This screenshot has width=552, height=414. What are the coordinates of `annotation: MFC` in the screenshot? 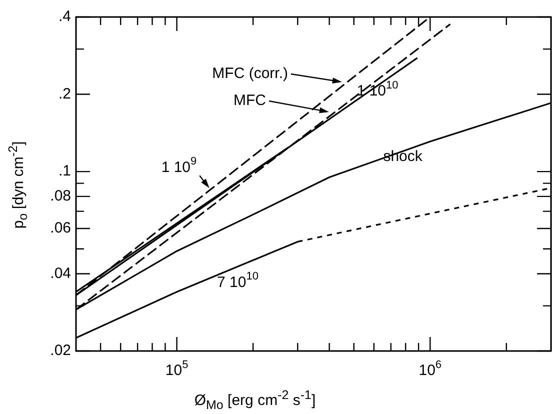 It's located at (250, 101).